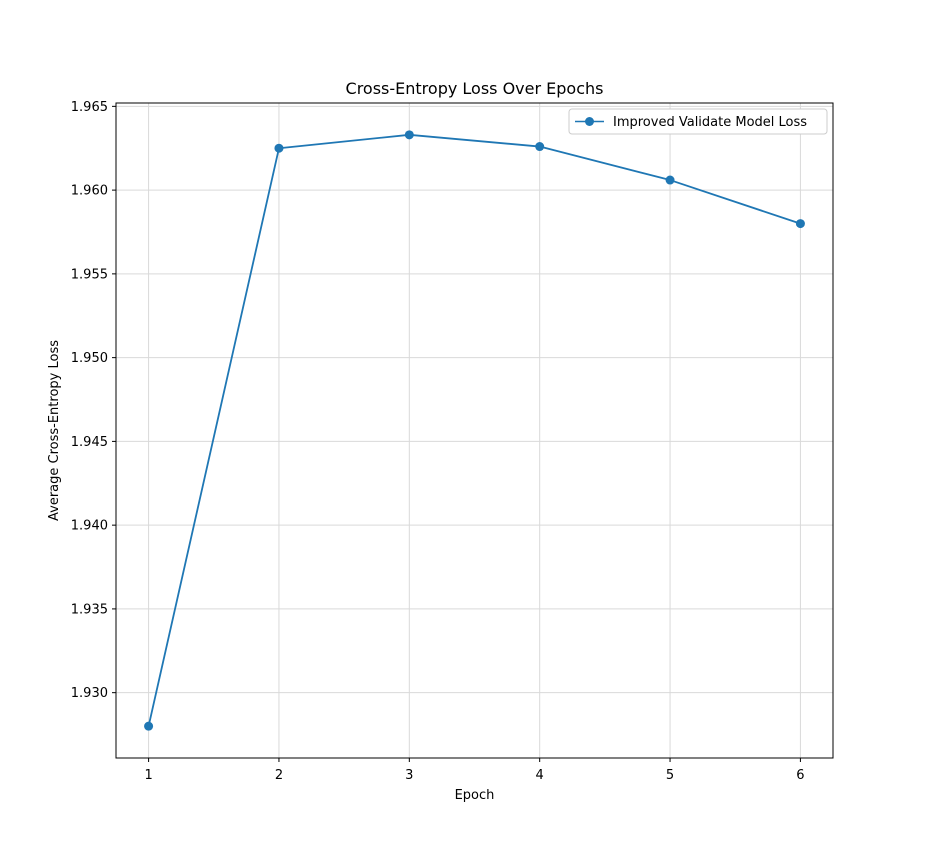 The height and width of the screenshot is (852, 926). Describe the element at coordinates (89, 191) in the screenshot. I see `y-tick-label: 1.960` at that location.